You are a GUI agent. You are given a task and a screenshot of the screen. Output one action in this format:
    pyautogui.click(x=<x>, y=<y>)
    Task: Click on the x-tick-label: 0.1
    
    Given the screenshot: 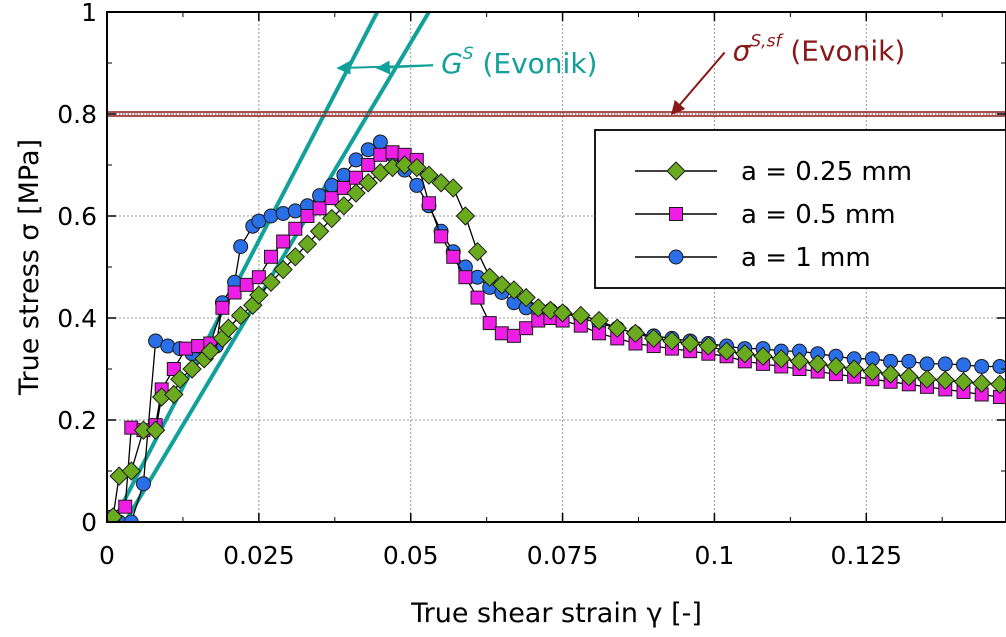 What is the action you would take?
    pyautogui.click(x=715, y=555)
    